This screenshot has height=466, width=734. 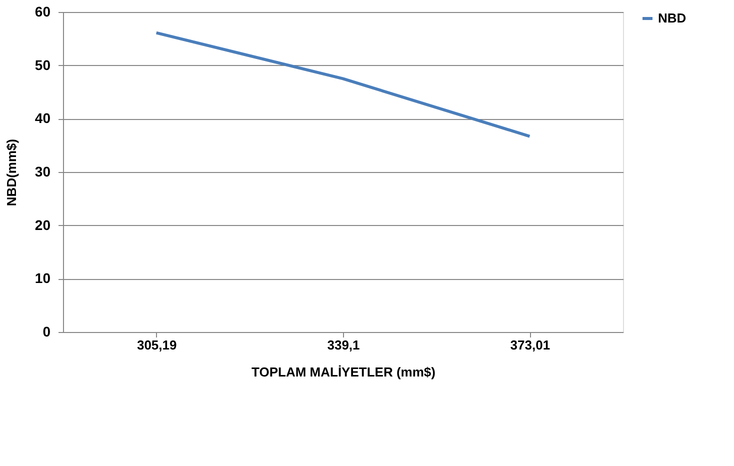 I want to click on legend-label: NBD, so click(x=672, y=18).